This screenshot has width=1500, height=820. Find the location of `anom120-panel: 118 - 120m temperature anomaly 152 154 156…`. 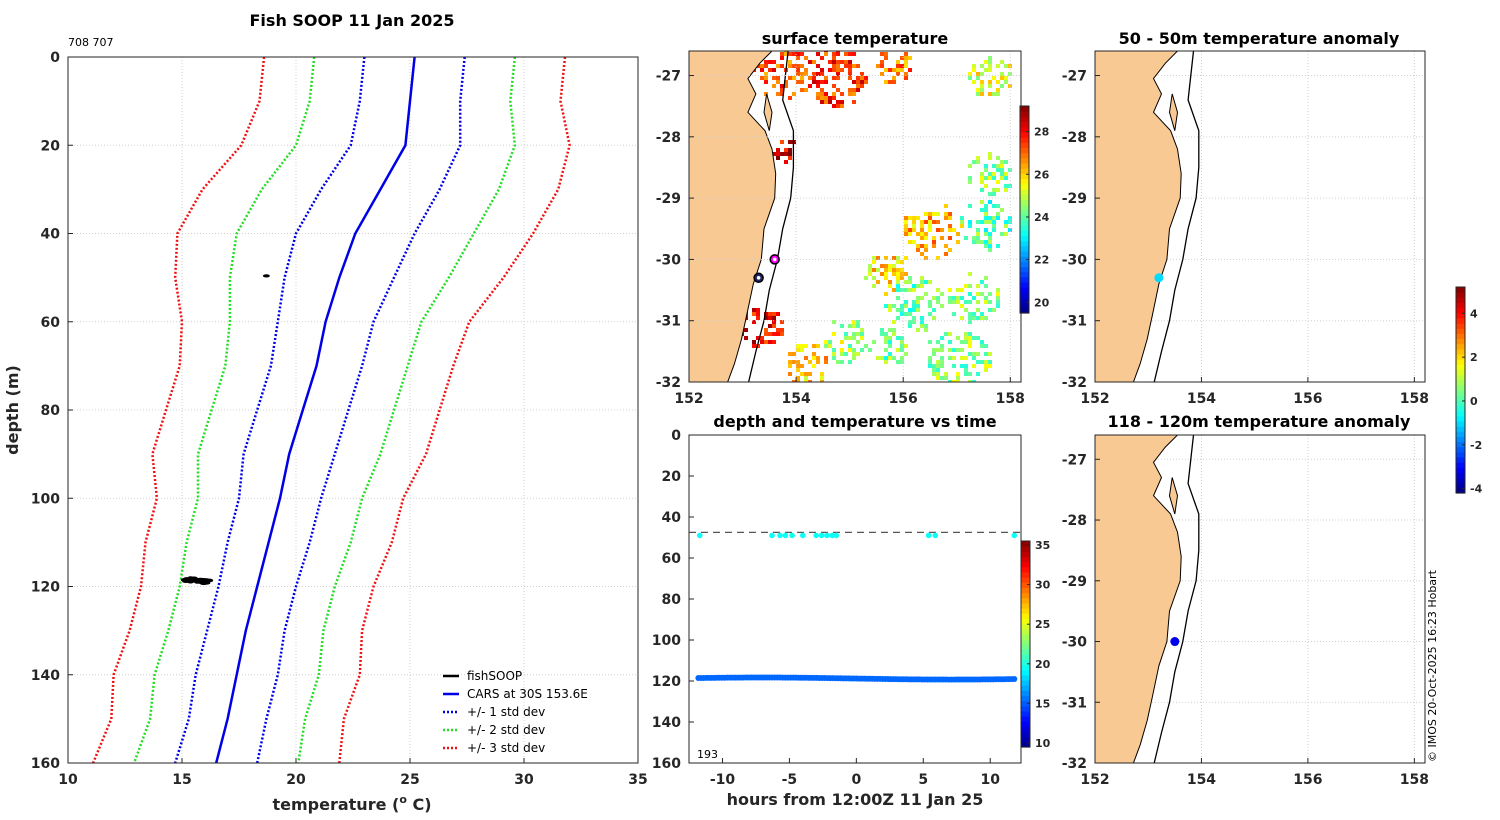

anom120-panel: 118 - 120m temperature anomaly 152 154 156… is located at coordinates (1245, 600).